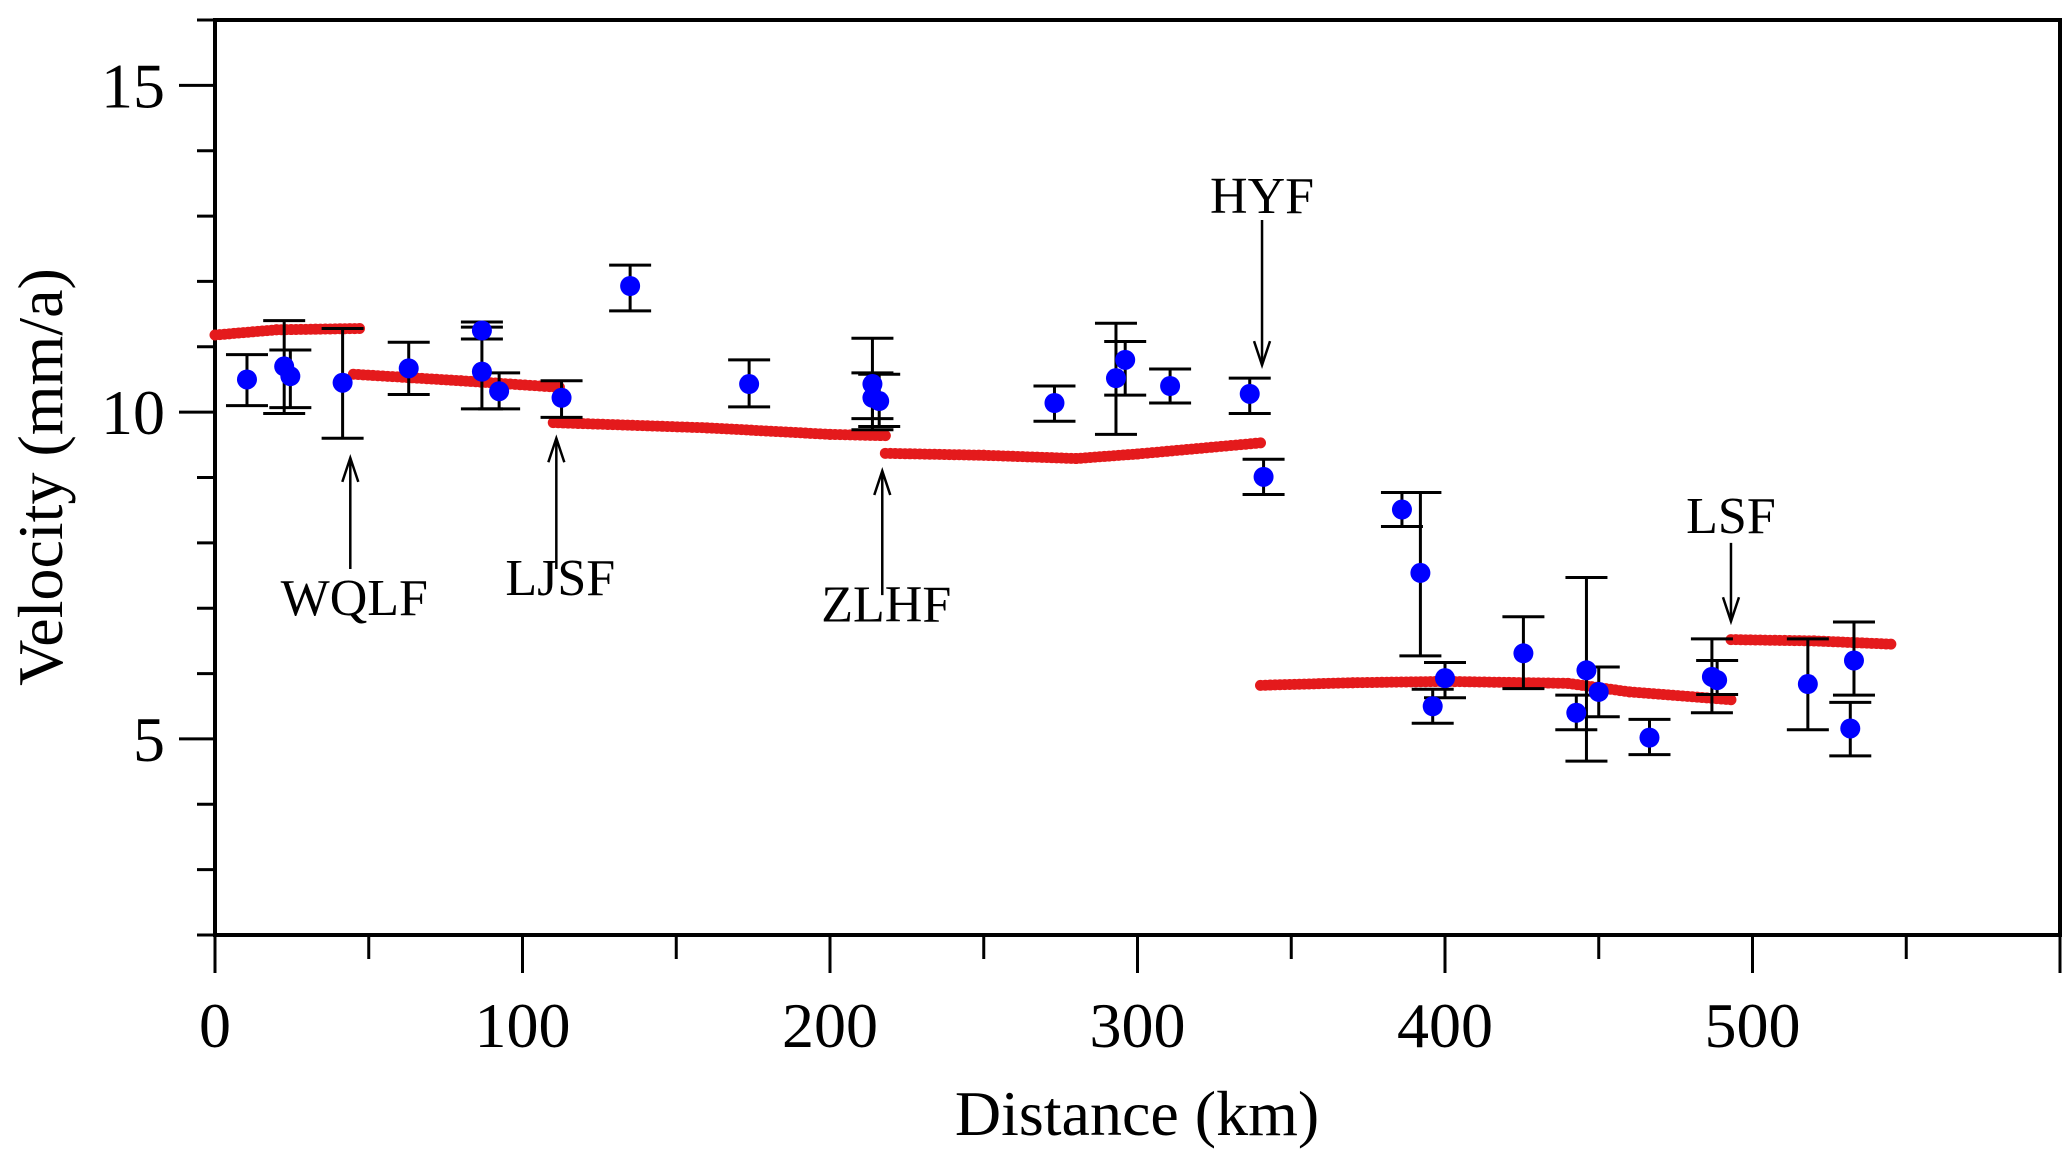 Image resolution: width=2067 pixels, height=1167 pixels. I want to click on fault-annotation-ljsf: LJSF, so click(560, 520).